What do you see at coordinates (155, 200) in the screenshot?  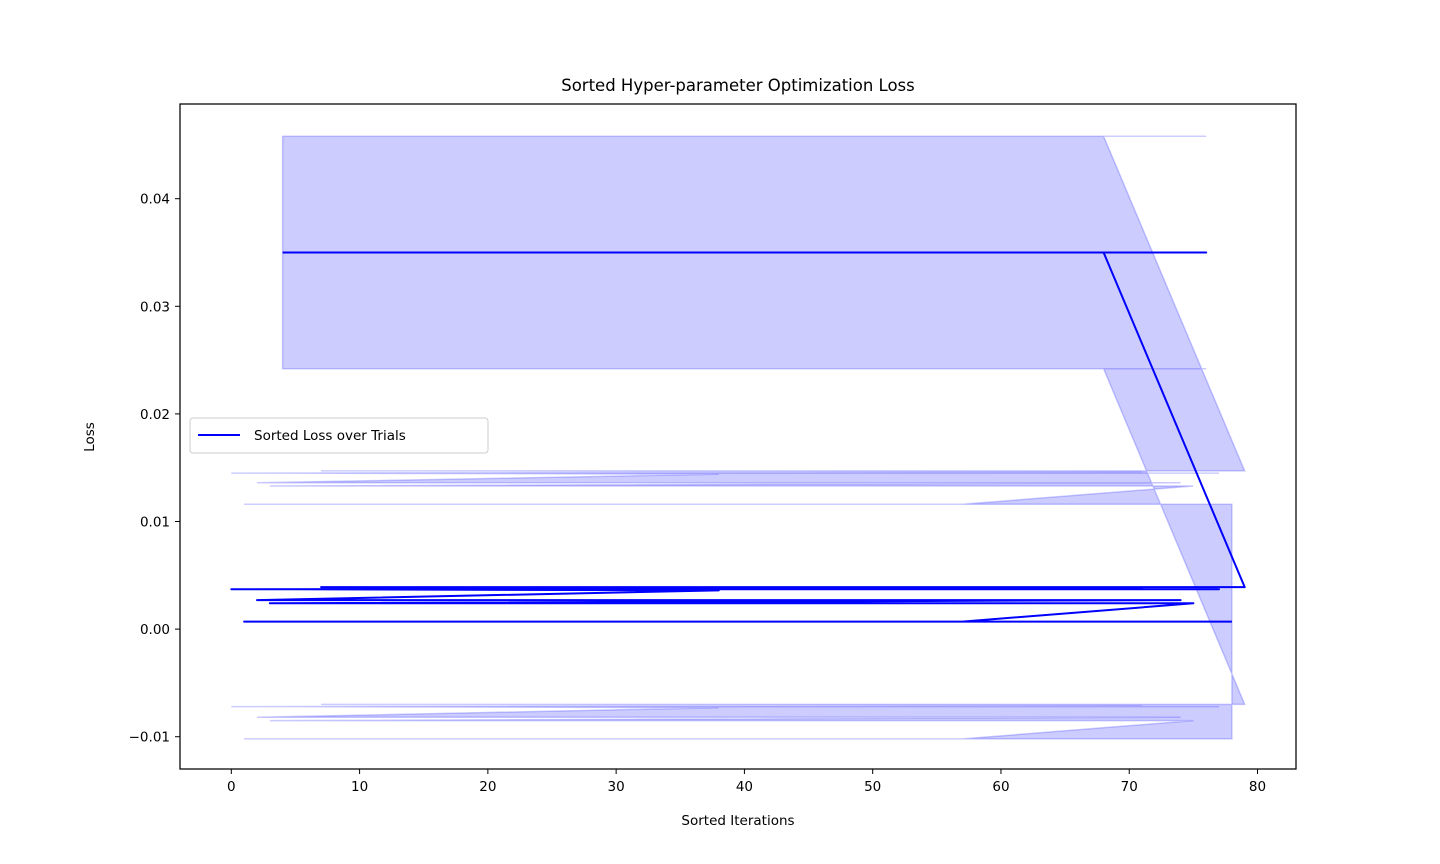 I see `y-tick-label: 0.04` at bounding box center [155, 200].